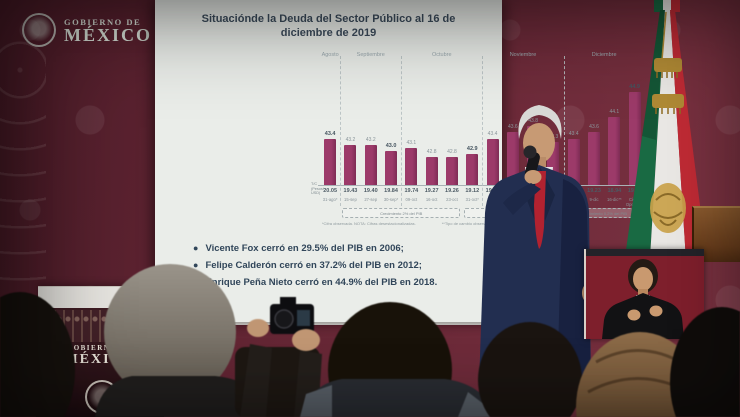  What do you see at coordinates (328, 33) in the screenshot?
I see `slide-title-line2: diciembre de 2019` at bounding box center [328, 33].